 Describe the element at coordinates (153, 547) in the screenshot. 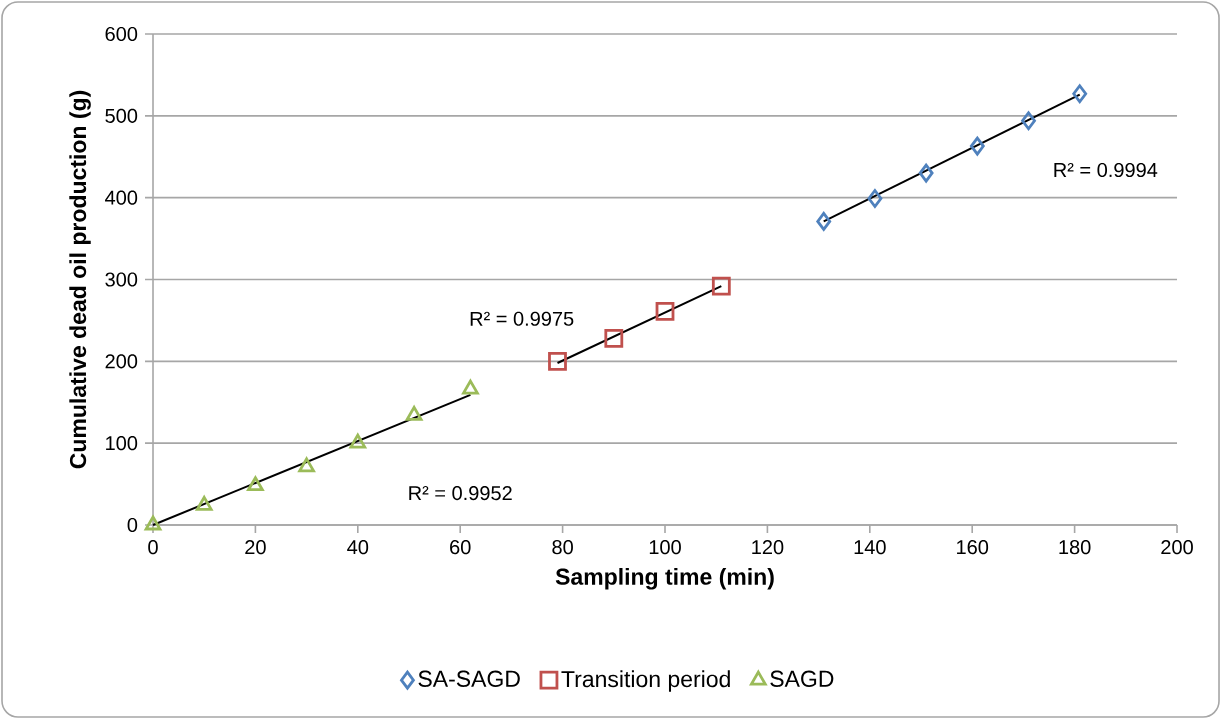

I see `x-tick-label: 0` at that location.